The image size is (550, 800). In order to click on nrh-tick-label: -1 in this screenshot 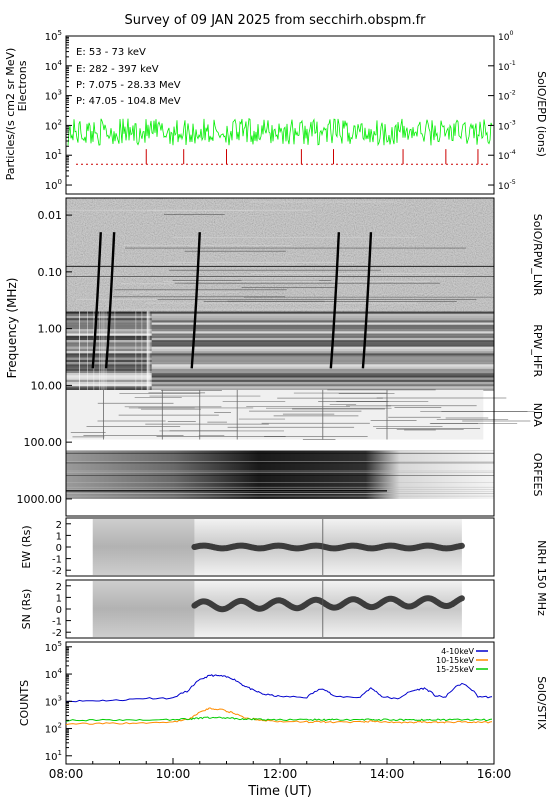, I will do `click(57, 560)`.